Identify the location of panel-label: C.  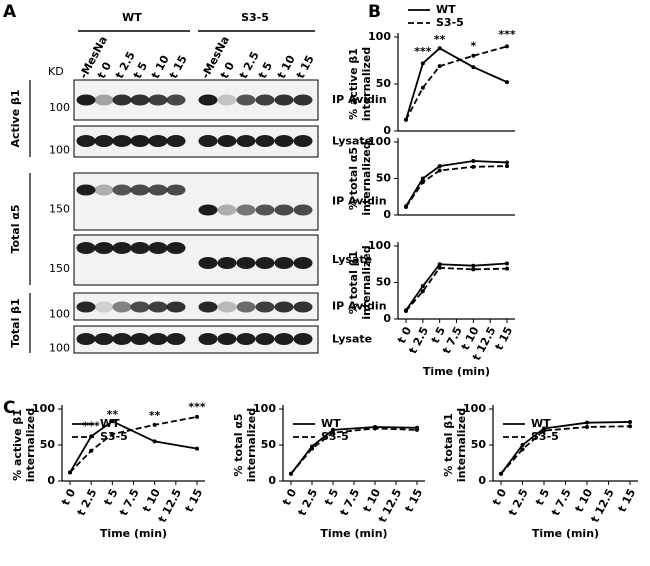
(9, 408).